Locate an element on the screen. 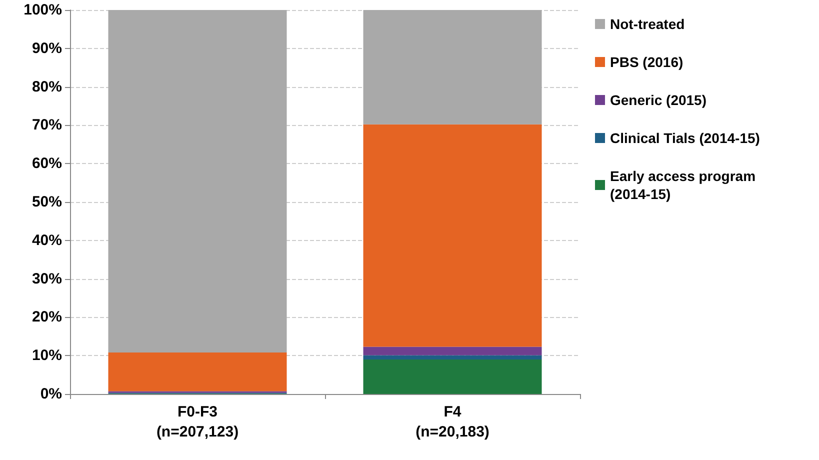  legend-label: Early access program (2014-15) is located at coordinates (683, 185).